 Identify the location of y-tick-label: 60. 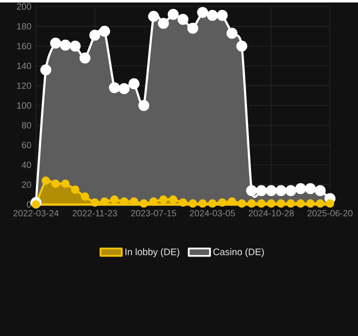
(27, 145).